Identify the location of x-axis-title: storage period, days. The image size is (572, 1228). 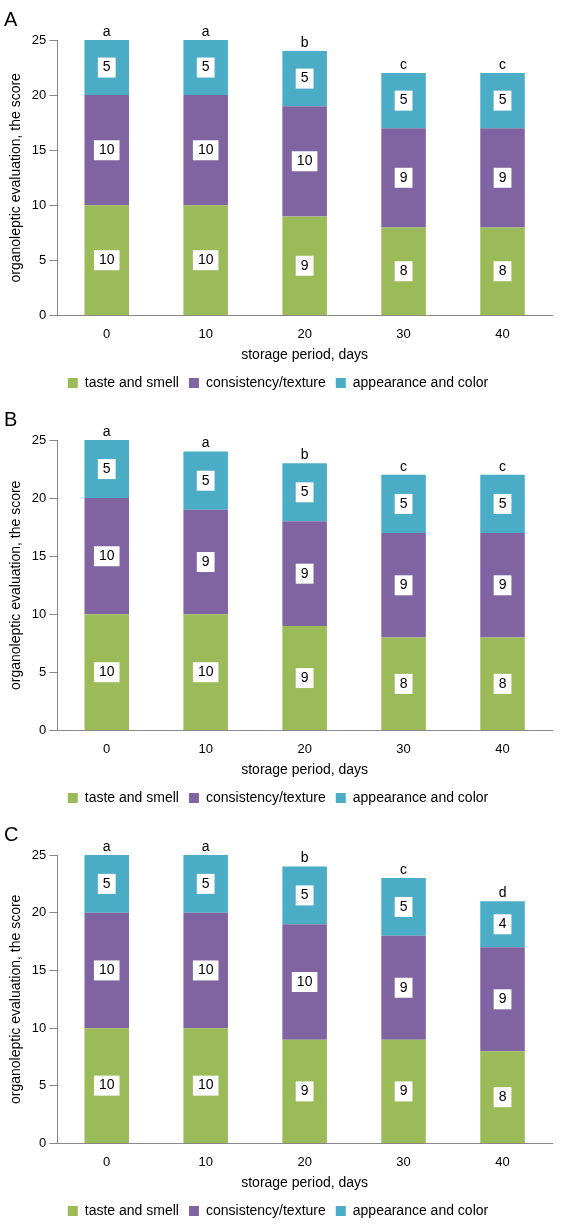
(305, 1182).